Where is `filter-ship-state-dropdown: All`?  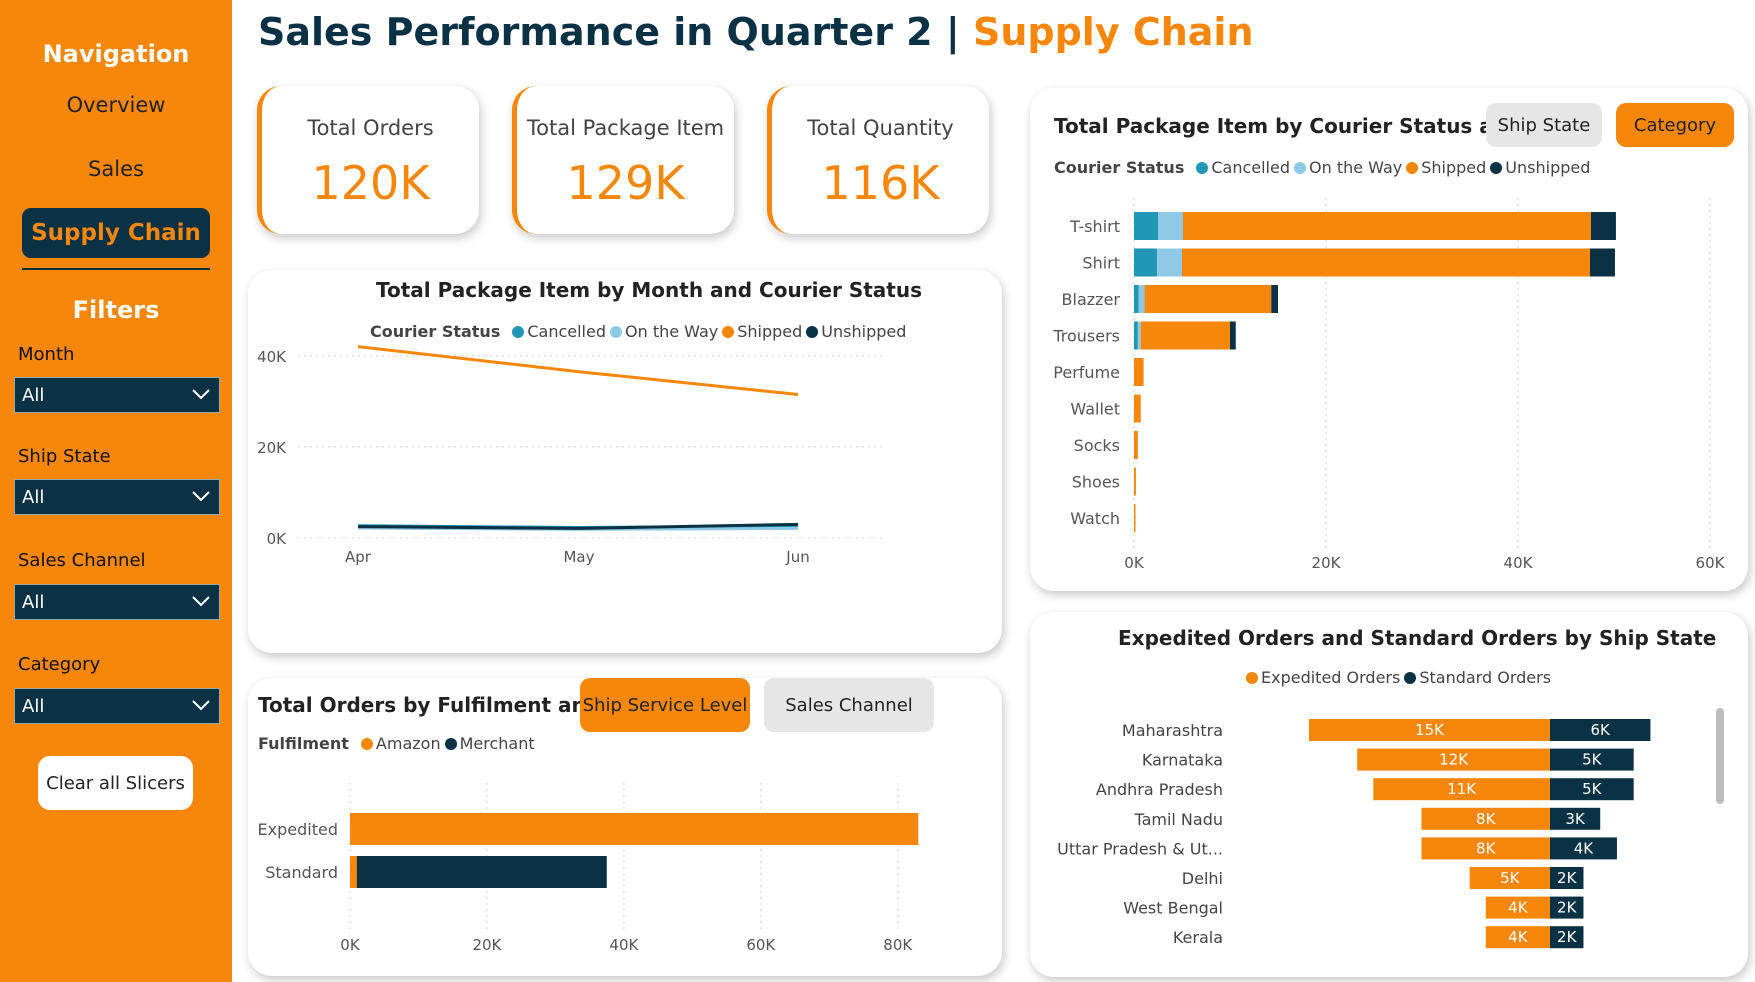
filter-ship-state-dropdown: All is located at coordinates (117, 497).